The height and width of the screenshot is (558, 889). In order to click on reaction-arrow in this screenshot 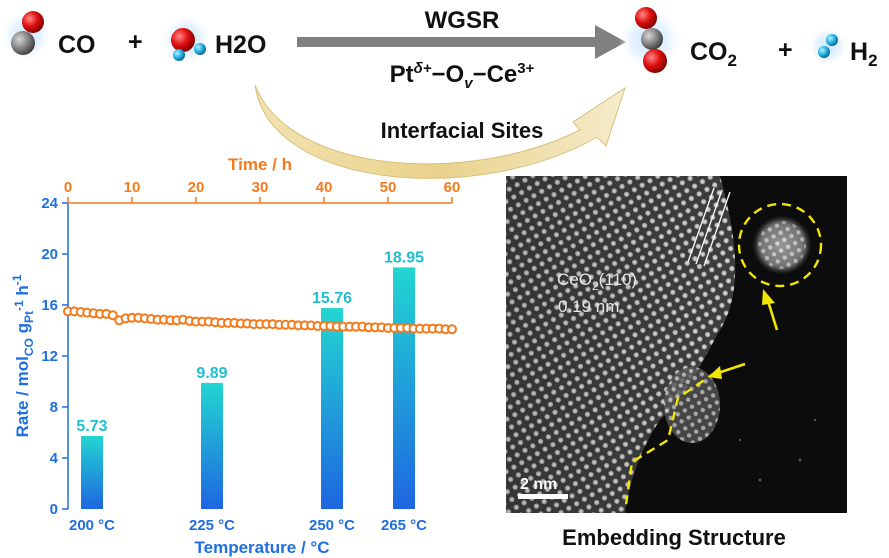, I will do `click(461, 42)`.